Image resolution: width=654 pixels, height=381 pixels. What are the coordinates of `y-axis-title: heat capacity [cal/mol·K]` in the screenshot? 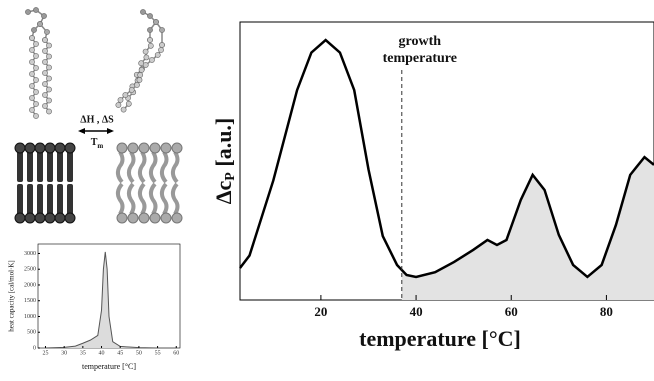 It's located at (12, 296).